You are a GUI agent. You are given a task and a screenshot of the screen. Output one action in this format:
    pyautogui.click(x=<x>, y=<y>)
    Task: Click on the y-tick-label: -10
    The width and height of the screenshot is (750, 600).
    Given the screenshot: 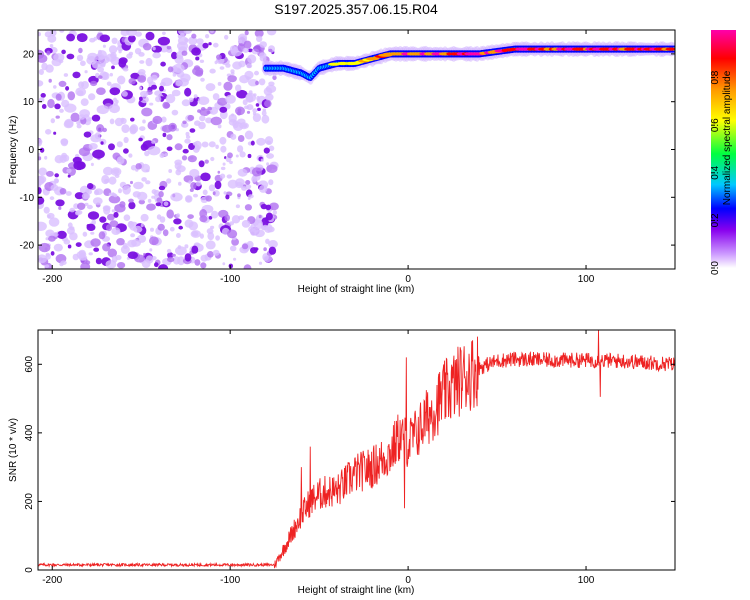 What is the action you would take?
    pyautogui.click(x=27, y=198)
    